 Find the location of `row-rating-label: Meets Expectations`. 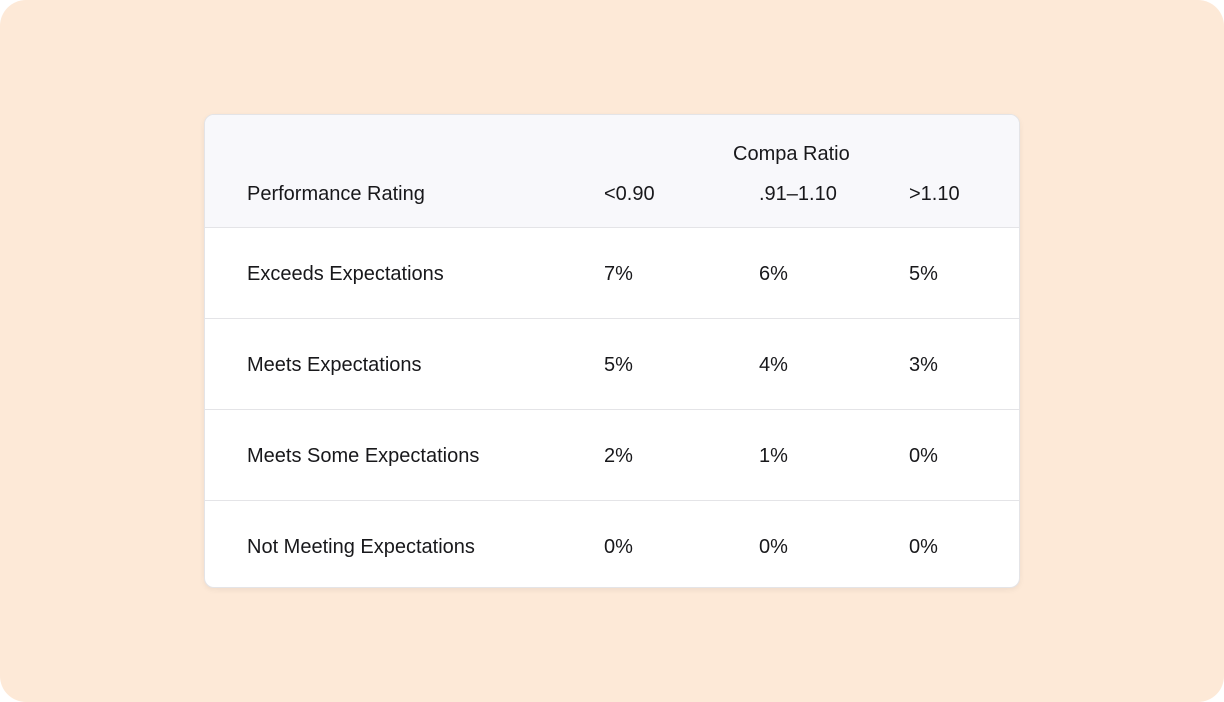

row-rating-label: Meets Expectations is located at coordinates (334, 365).